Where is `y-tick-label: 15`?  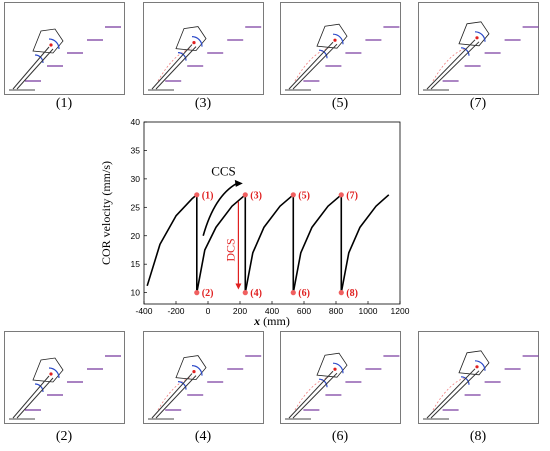 y-tick-label: 15 is located at coordinates (136, 264).